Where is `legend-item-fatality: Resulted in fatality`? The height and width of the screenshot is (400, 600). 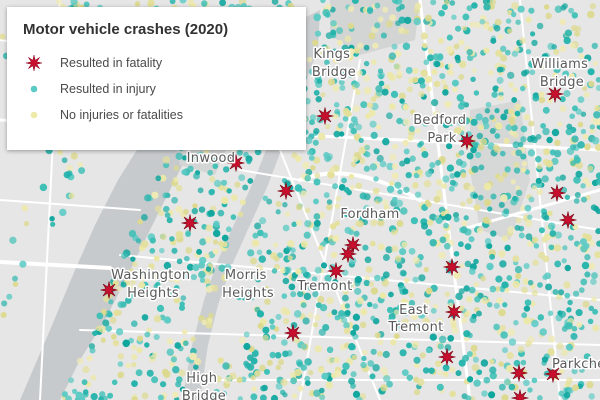 legend-item-fatality: Resulted in fatality is located at coordinates (156, 63).